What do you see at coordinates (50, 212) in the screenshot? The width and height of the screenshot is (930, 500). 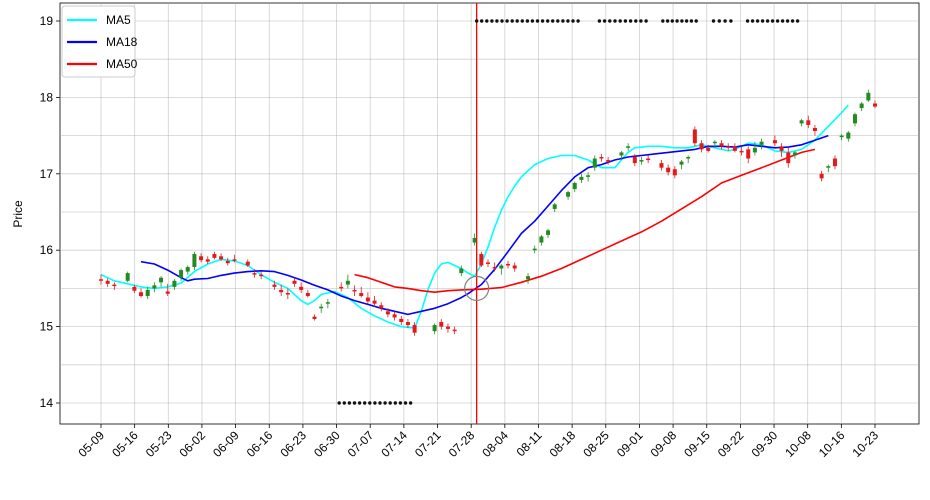 I see `y-axis: 14 15 16 17 18 19` at bounding box center [50, 212].